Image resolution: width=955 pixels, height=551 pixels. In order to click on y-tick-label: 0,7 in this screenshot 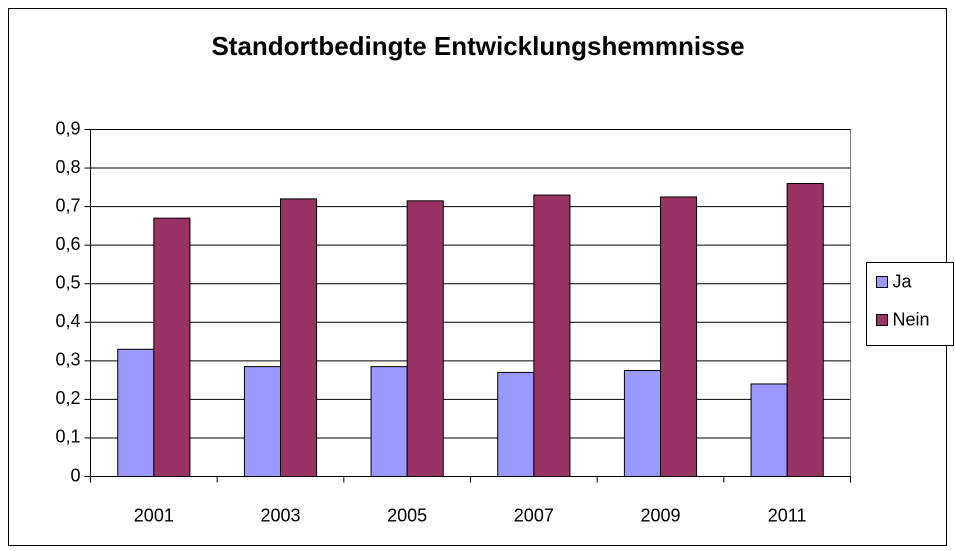, I will do `click(67, 205)`.